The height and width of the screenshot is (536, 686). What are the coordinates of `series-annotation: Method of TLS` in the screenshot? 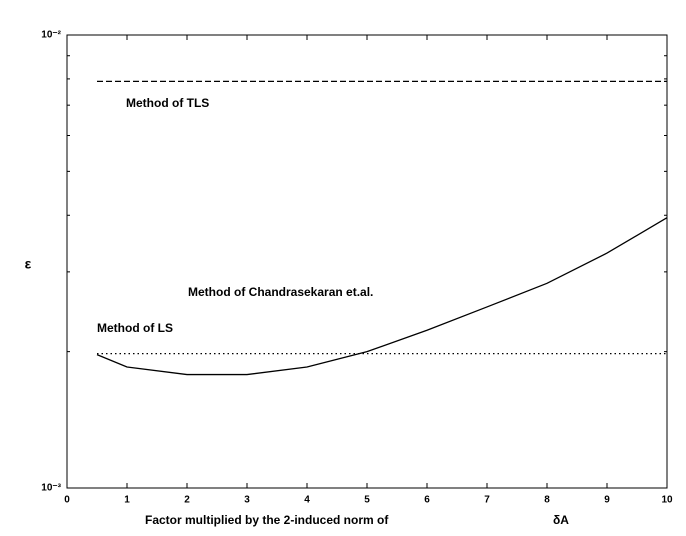 It's located at (167, 103).